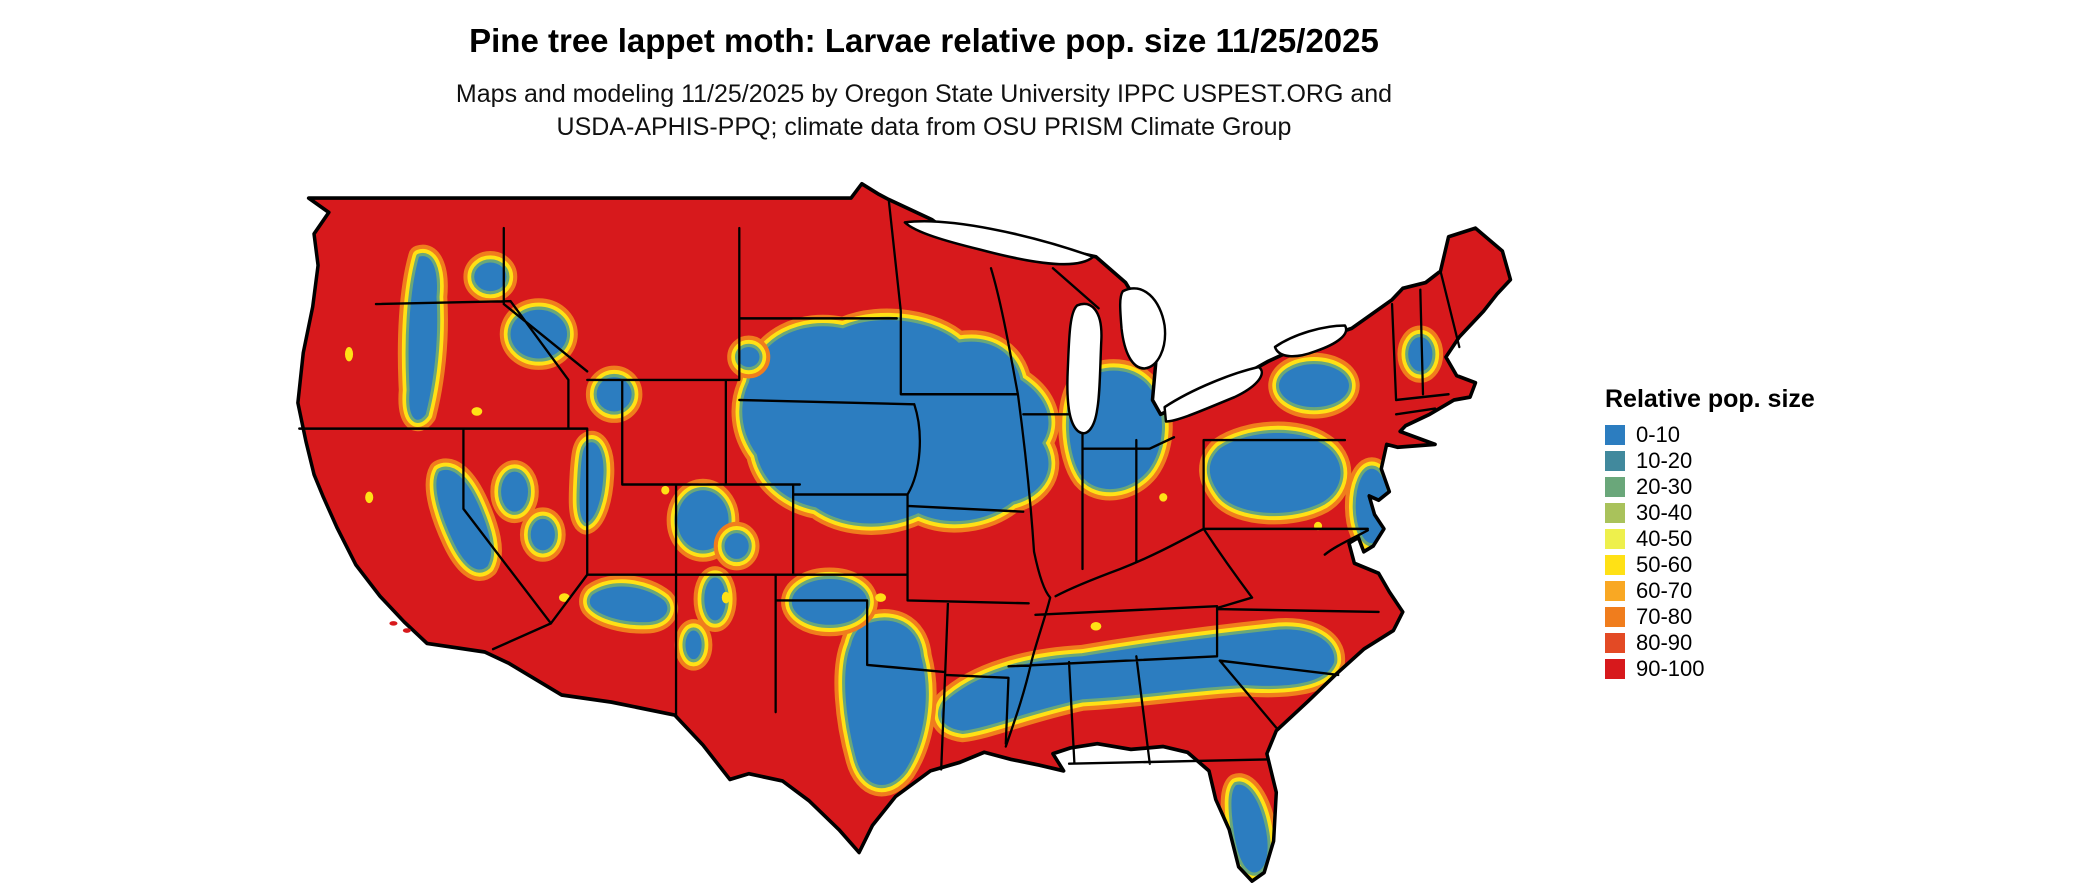 This screenshot has width=2100, height=892. I want to click on legend-label: 40-50, so click(1664, 538).